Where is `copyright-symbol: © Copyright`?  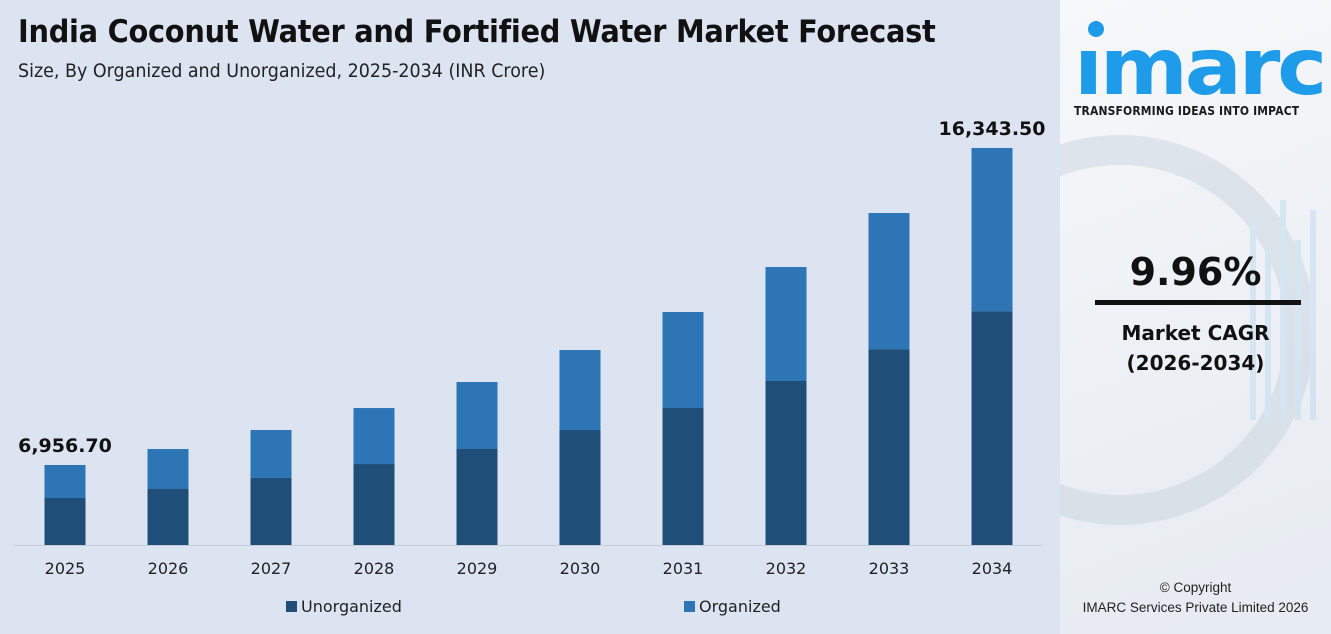
copyright-symbol: © Copyright is located at coordinates (1195, 587).